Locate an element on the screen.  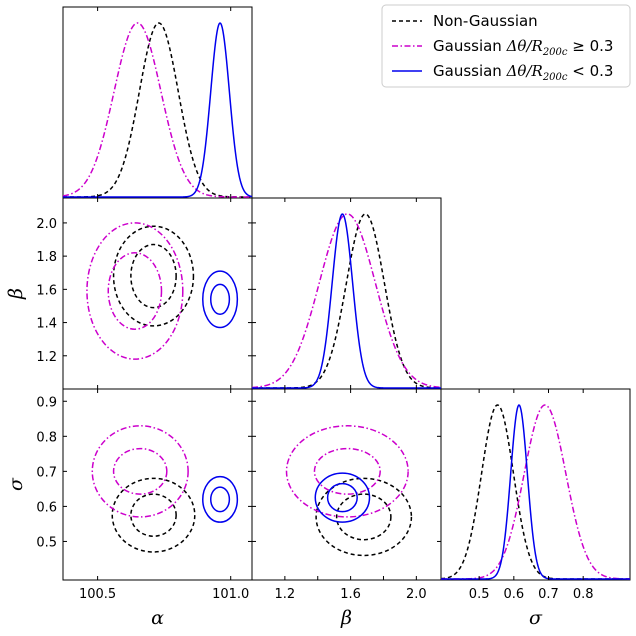
legend-label-1: Gaussian Δθ/R200c ≥ 0.3 is located at coordinates (523, 47).